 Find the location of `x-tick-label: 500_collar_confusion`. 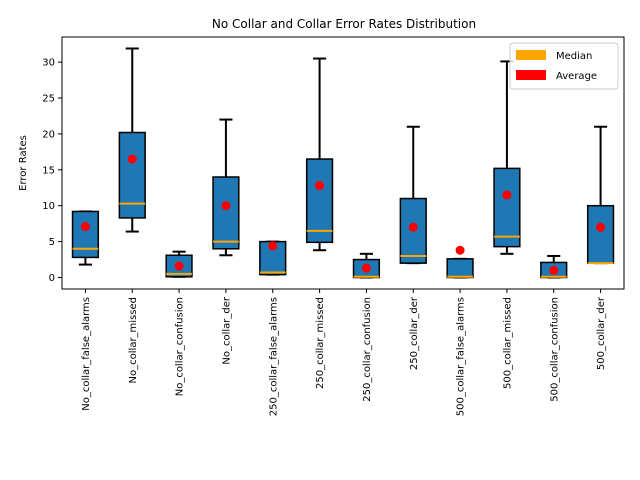

x-tick-label: 500_collar_confusion is located at coordinates (554, 349).